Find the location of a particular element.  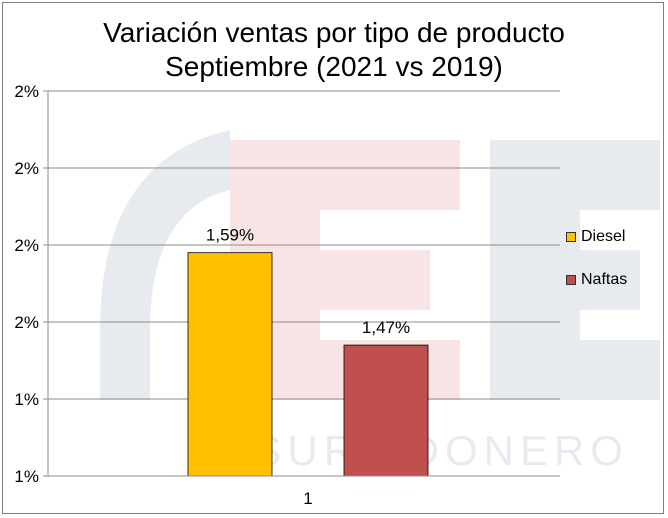

legend: Diesel Naftas is located at coordinates (614, 269).